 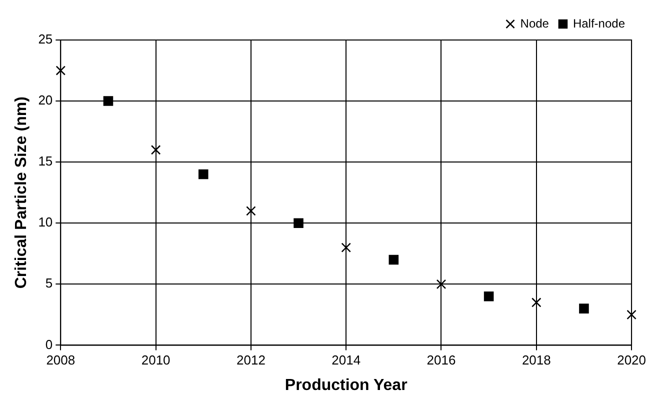 What do you see at coordinates (535, 23) in the screenshot?
I see `legend-label: Node` at bounding box center [535, 23].